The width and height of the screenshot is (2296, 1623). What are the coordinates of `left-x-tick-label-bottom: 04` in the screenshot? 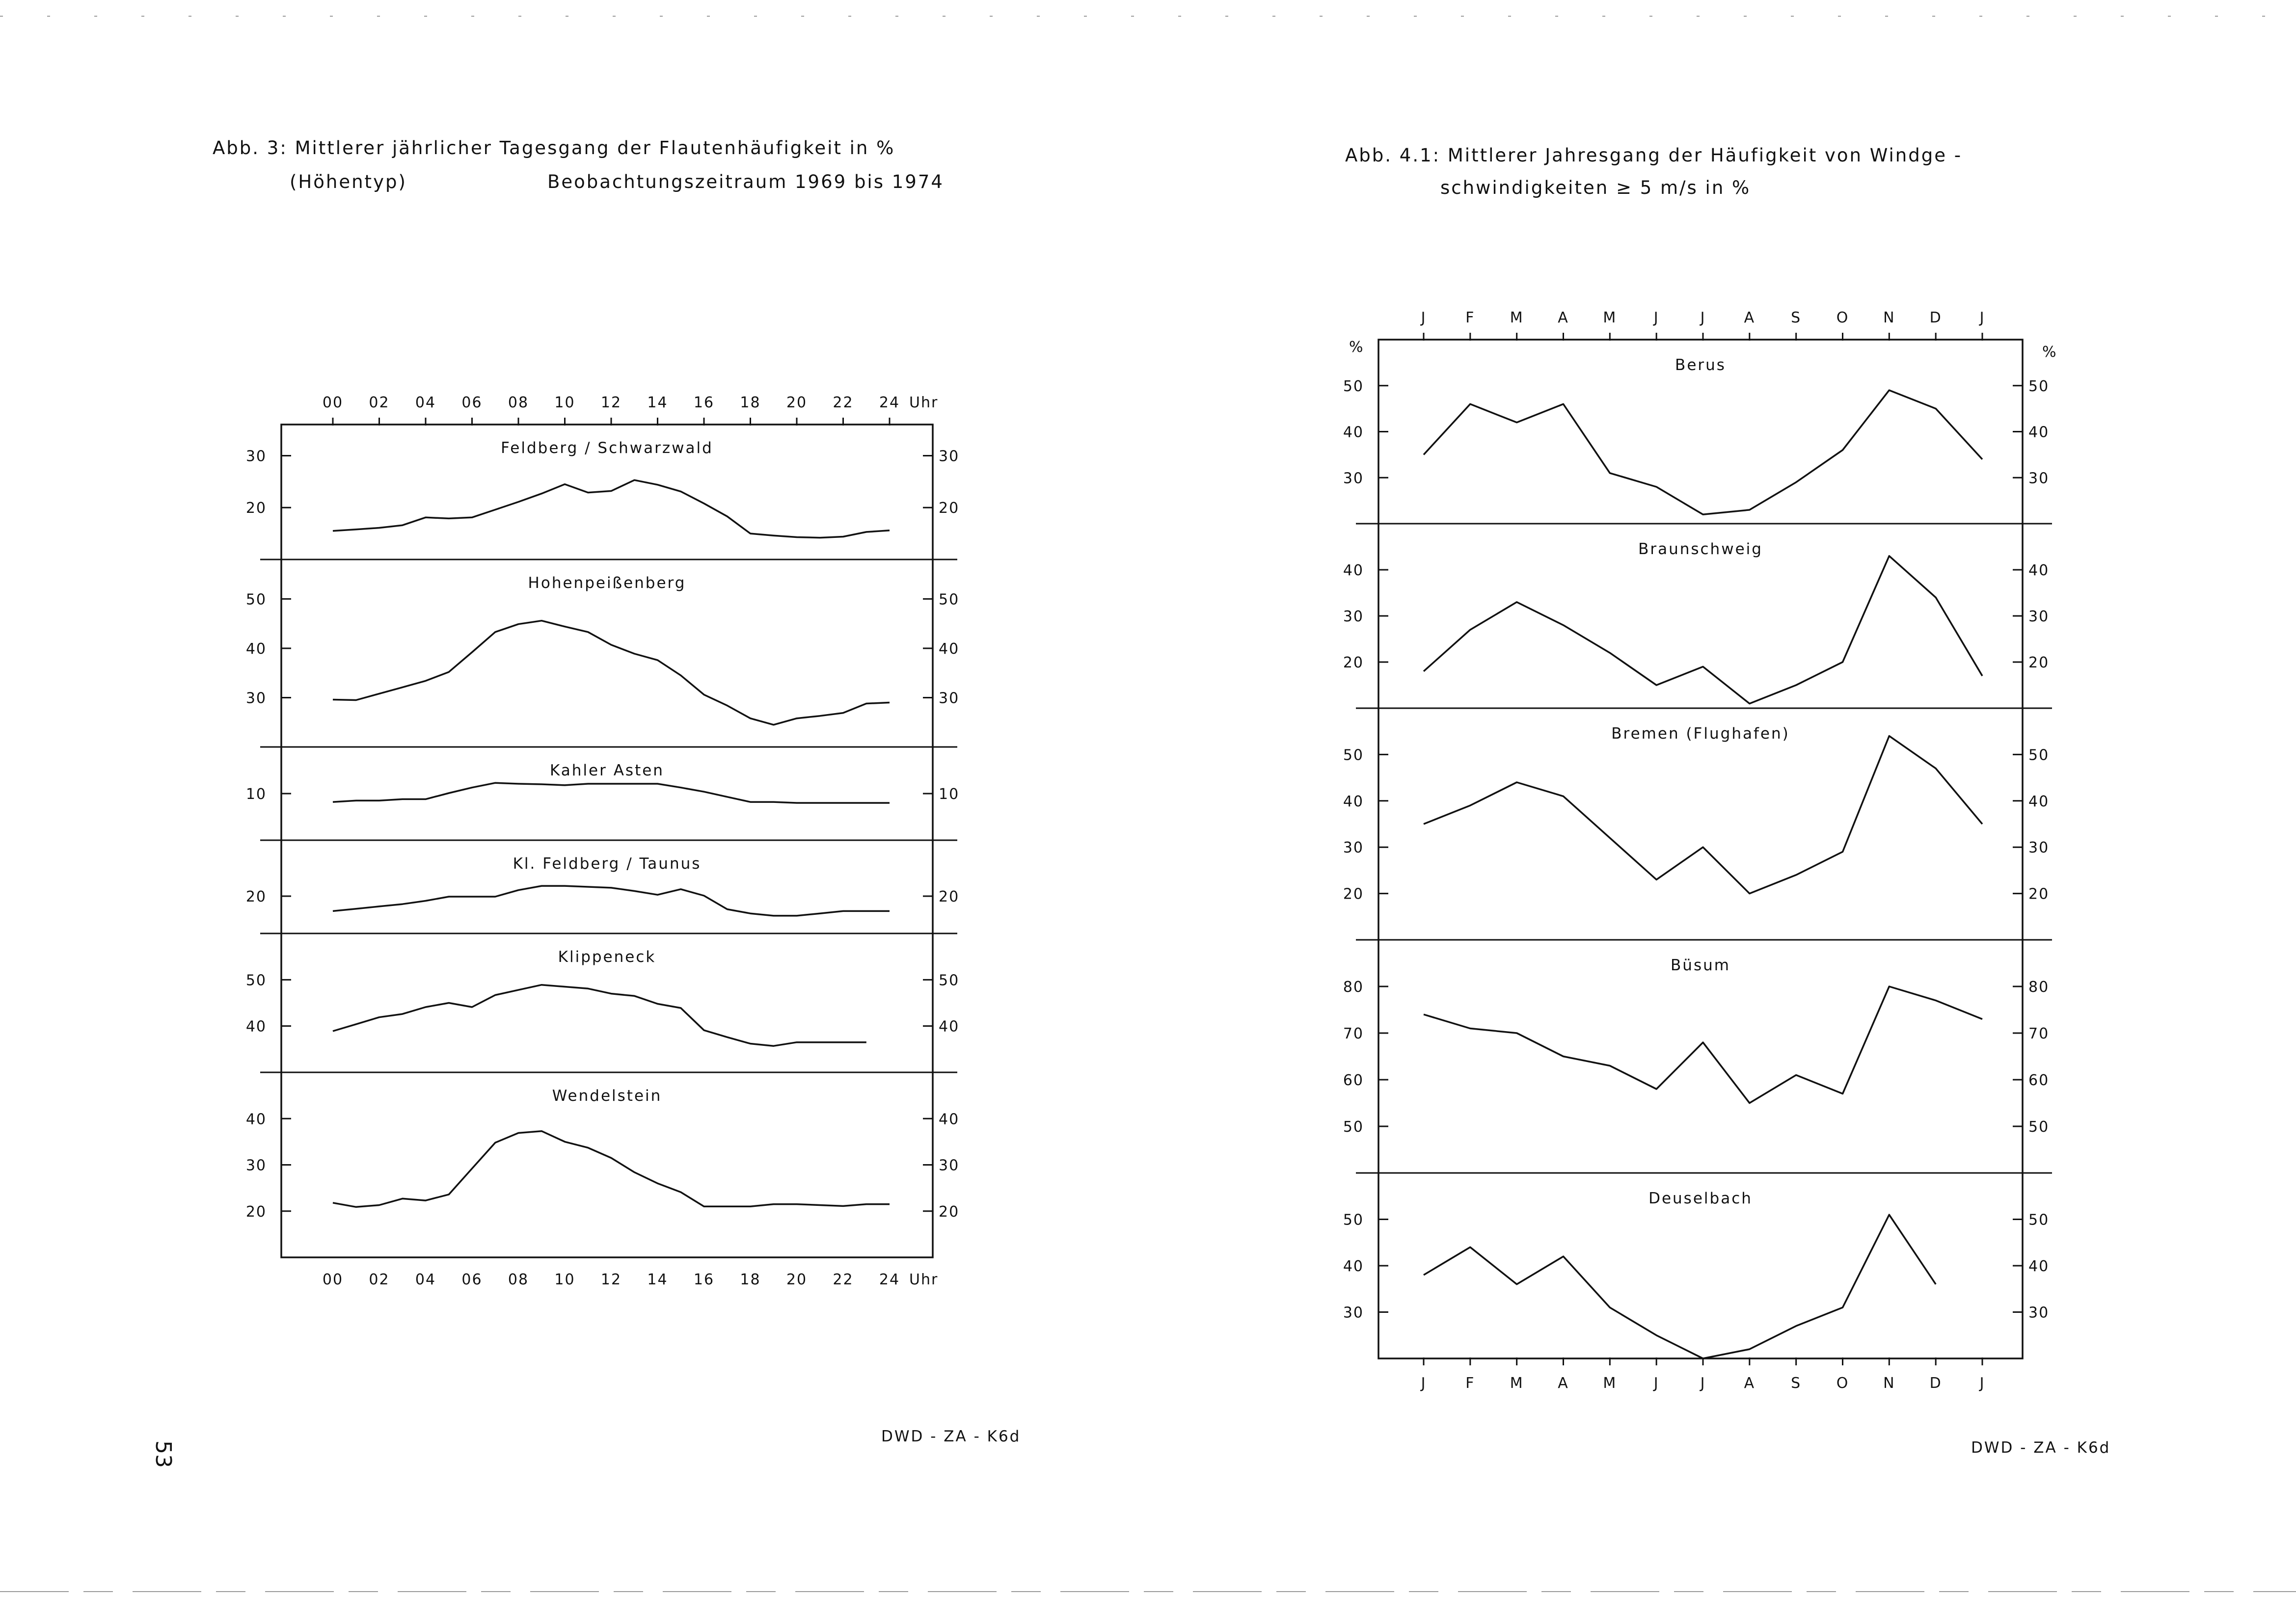 It's located at (425, 1279).